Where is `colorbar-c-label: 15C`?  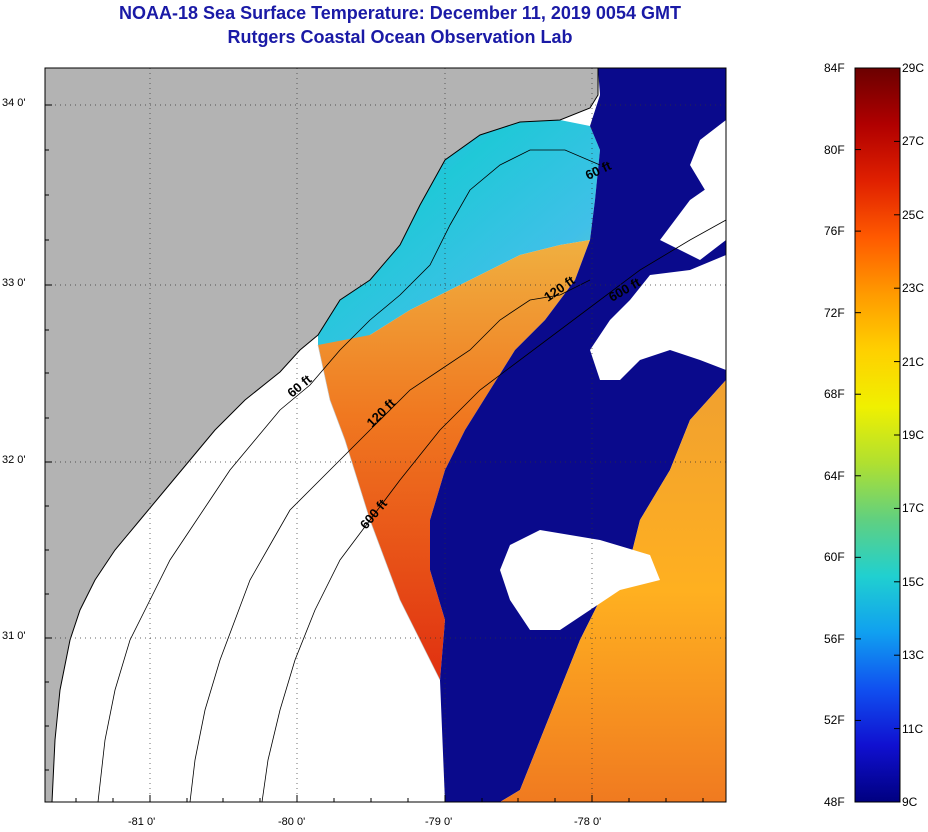 colorbar-c-label: 15C is located at coordinates (913, 581).